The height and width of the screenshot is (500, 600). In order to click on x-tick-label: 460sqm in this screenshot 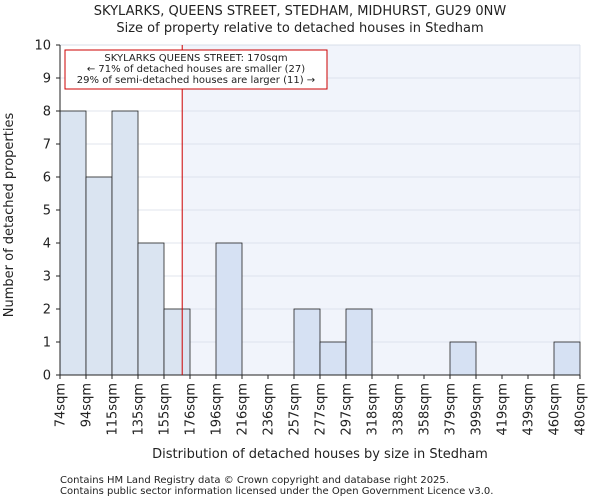, I will do `click(555, 409)`.